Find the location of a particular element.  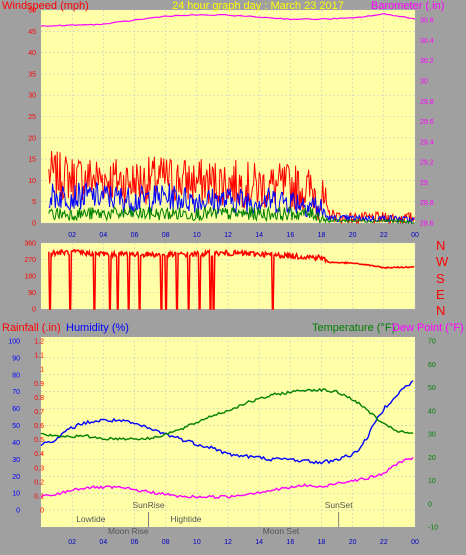

direction-label-n-top: N is located at coordinates (440, 245).